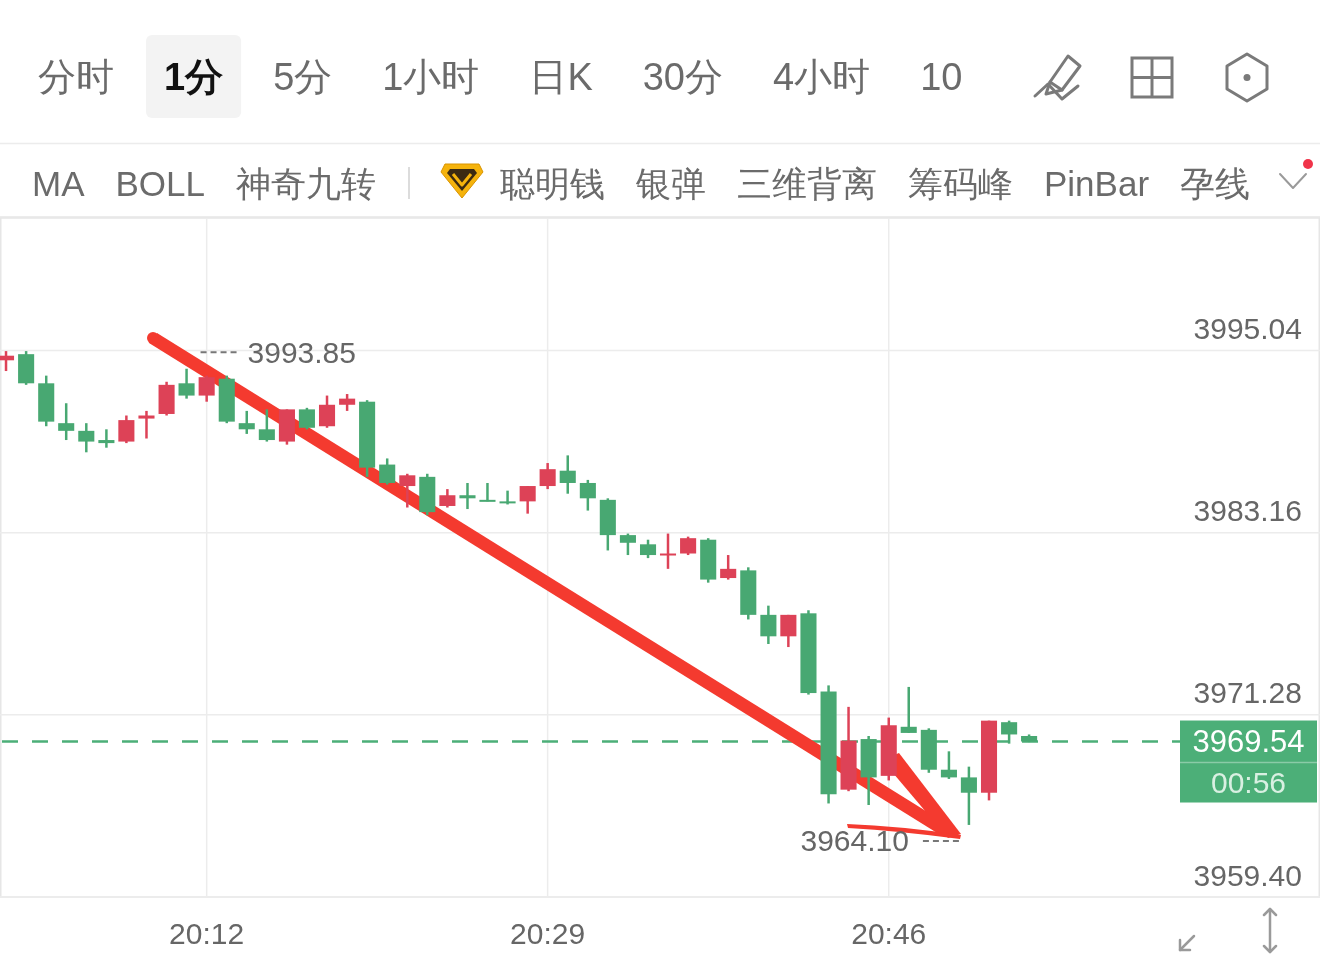 Image resolution: width=1320 pixels, height=955 pixels. What do you see at coordinates (1247, 328) in the screenshot?
I see `y-tick-label: 3995.04` at bounding box center [1247, 328].